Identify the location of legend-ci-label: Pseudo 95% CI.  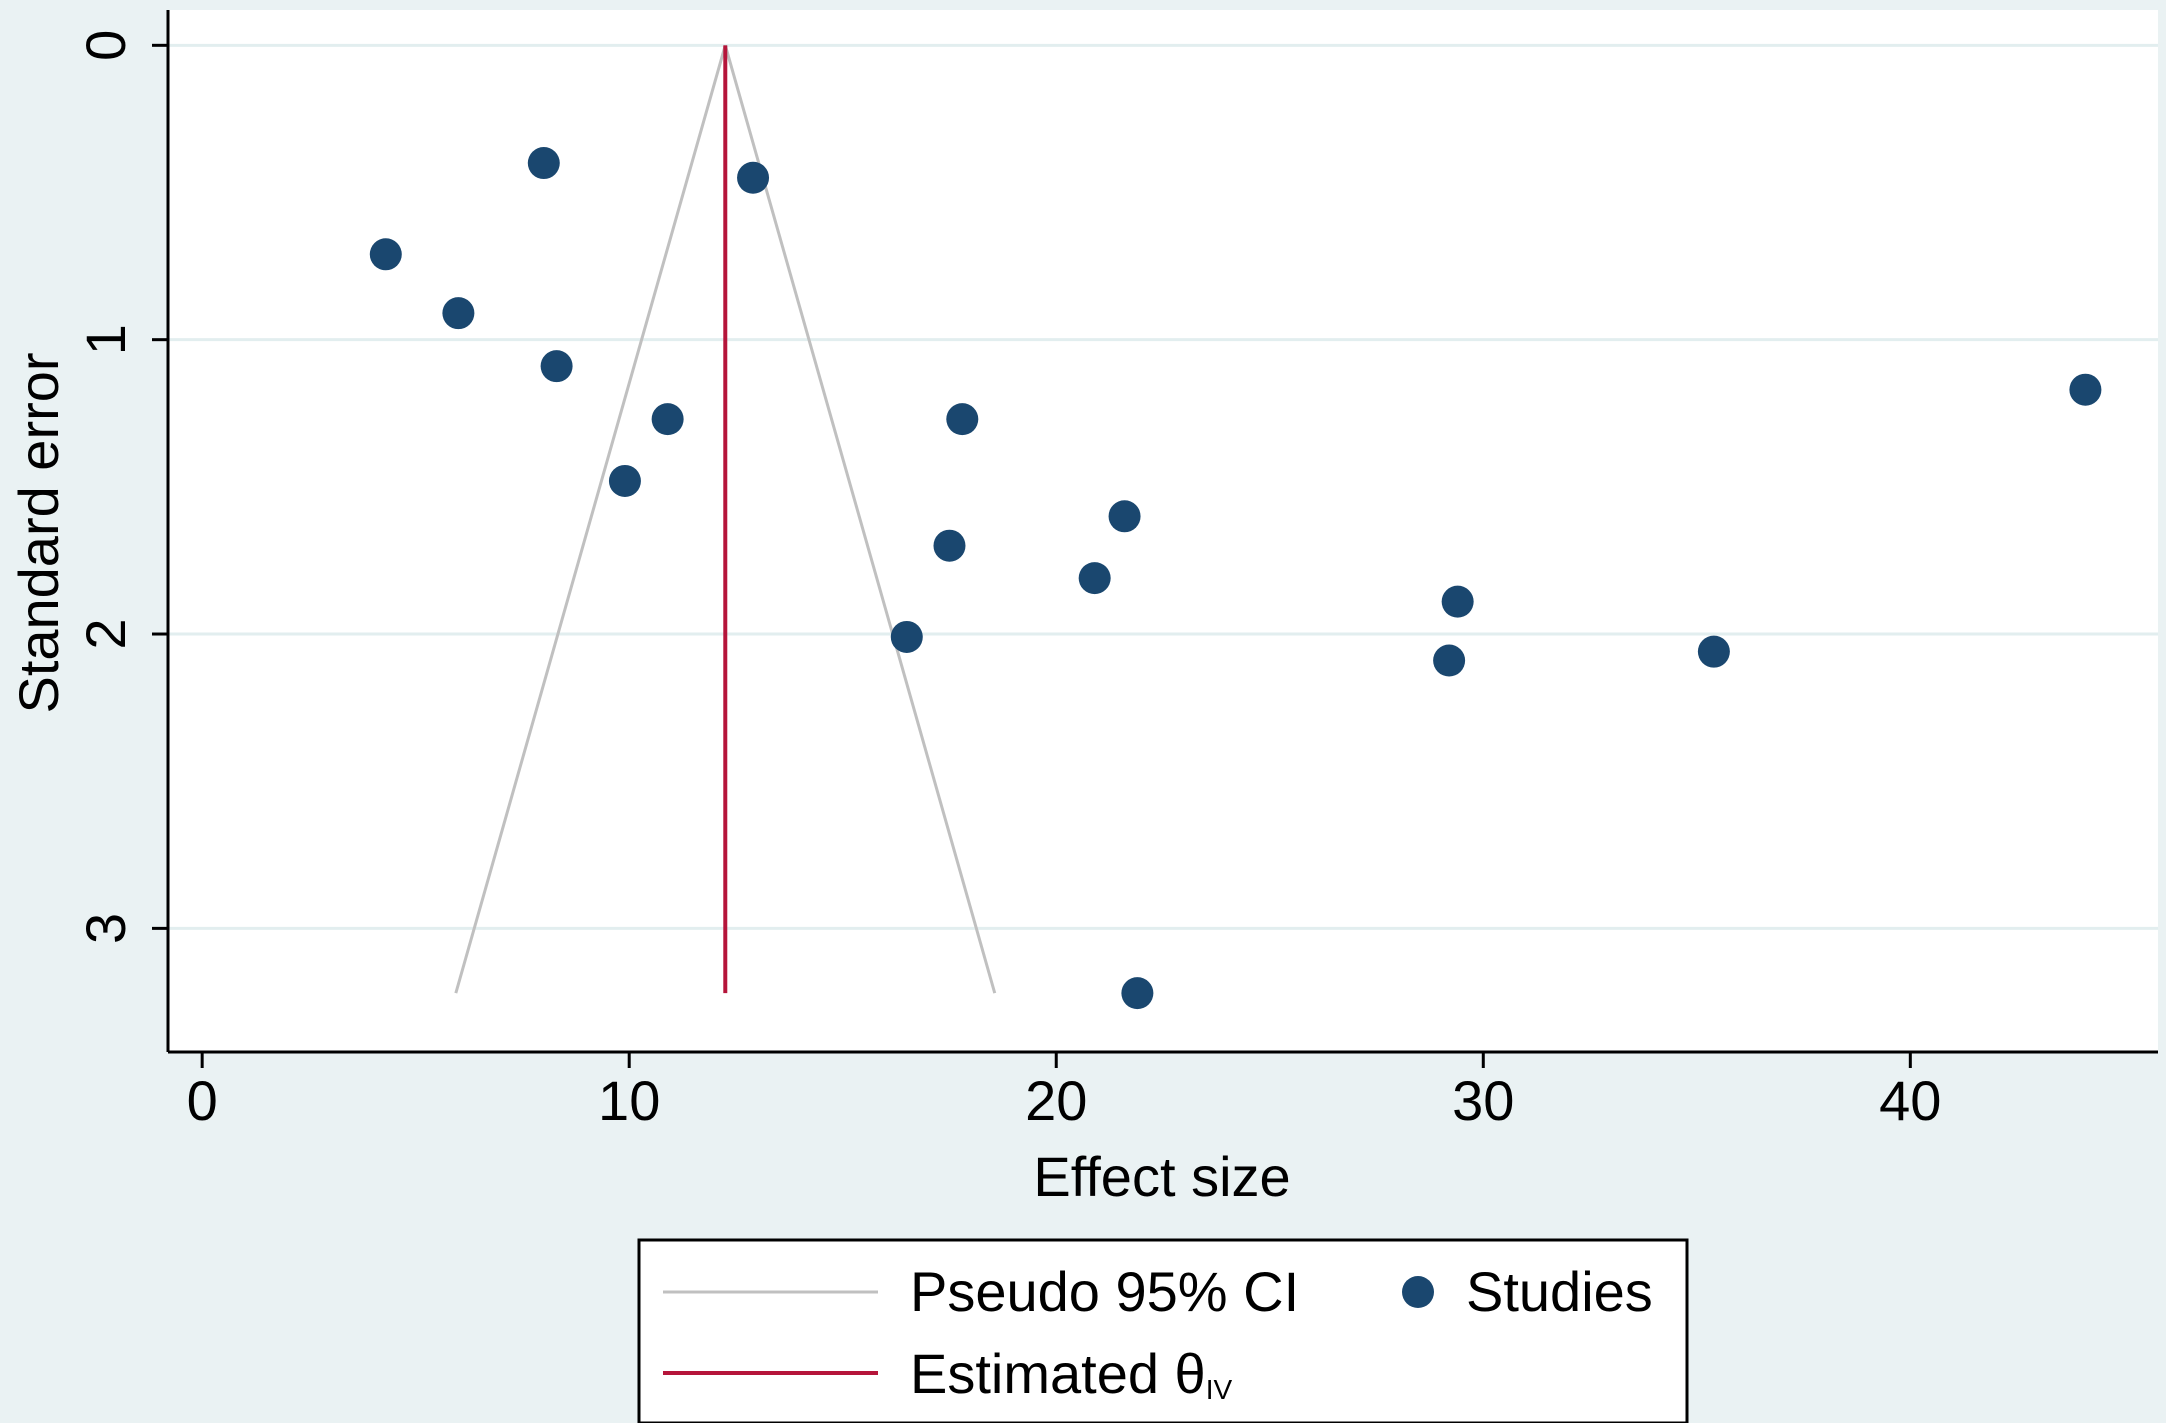
(1104, 1291).